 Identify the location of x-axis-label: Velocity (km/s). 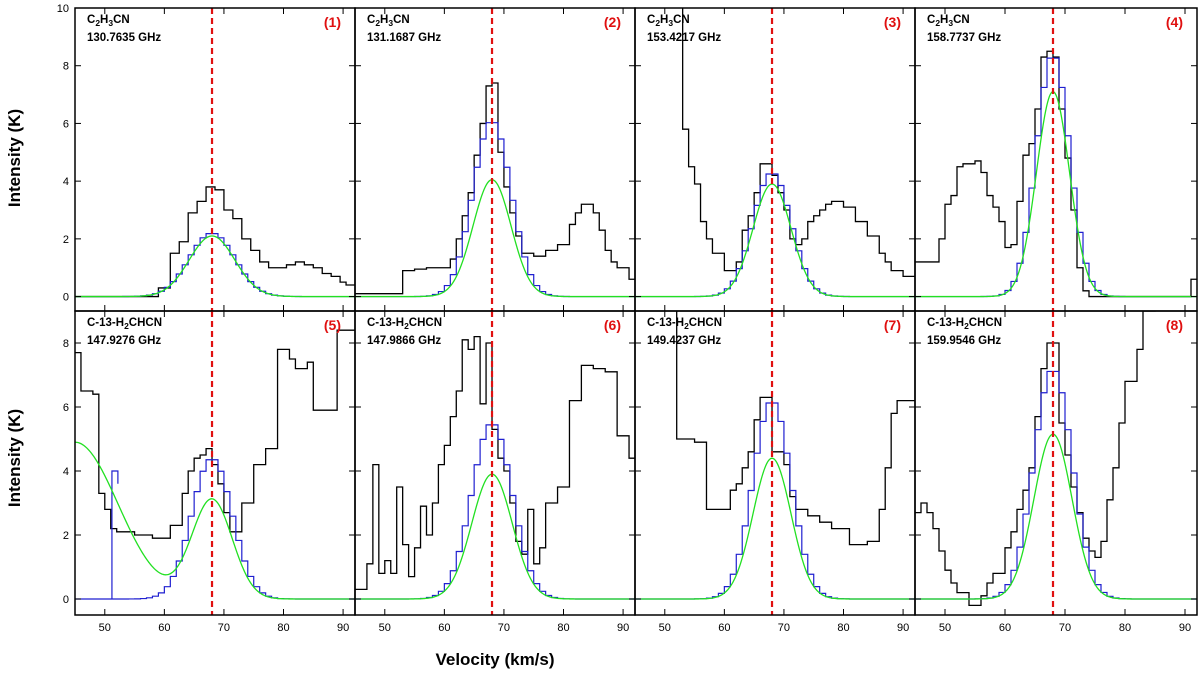
(494, 659).